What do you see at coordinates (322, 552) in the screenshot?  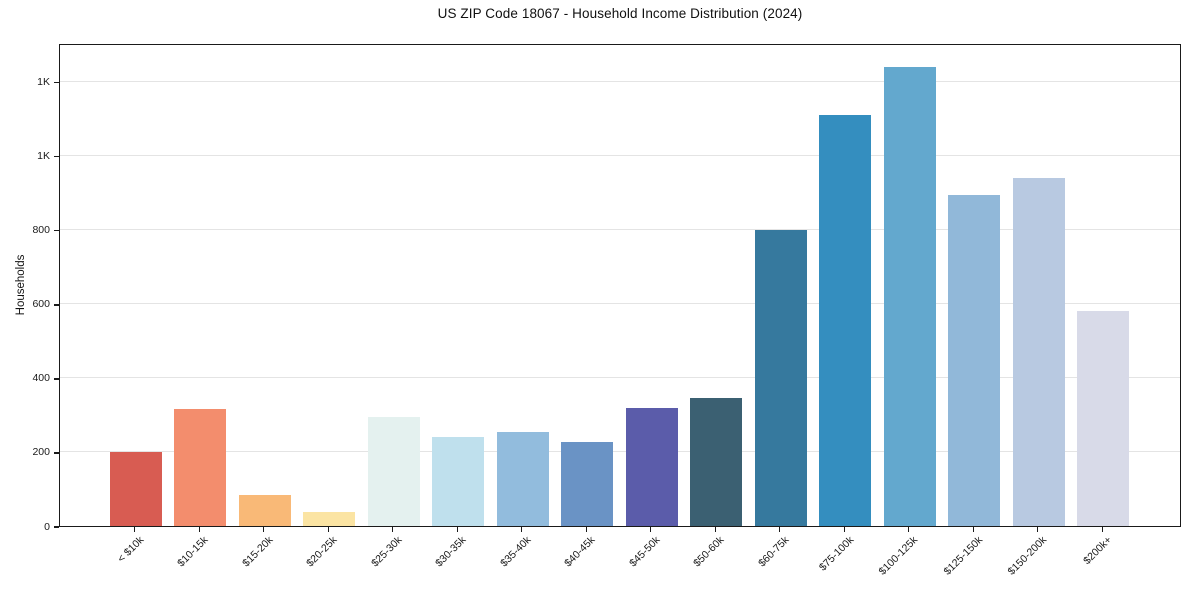 I see `x-tick-label: $20-25k` at bounding box center [322, 552].